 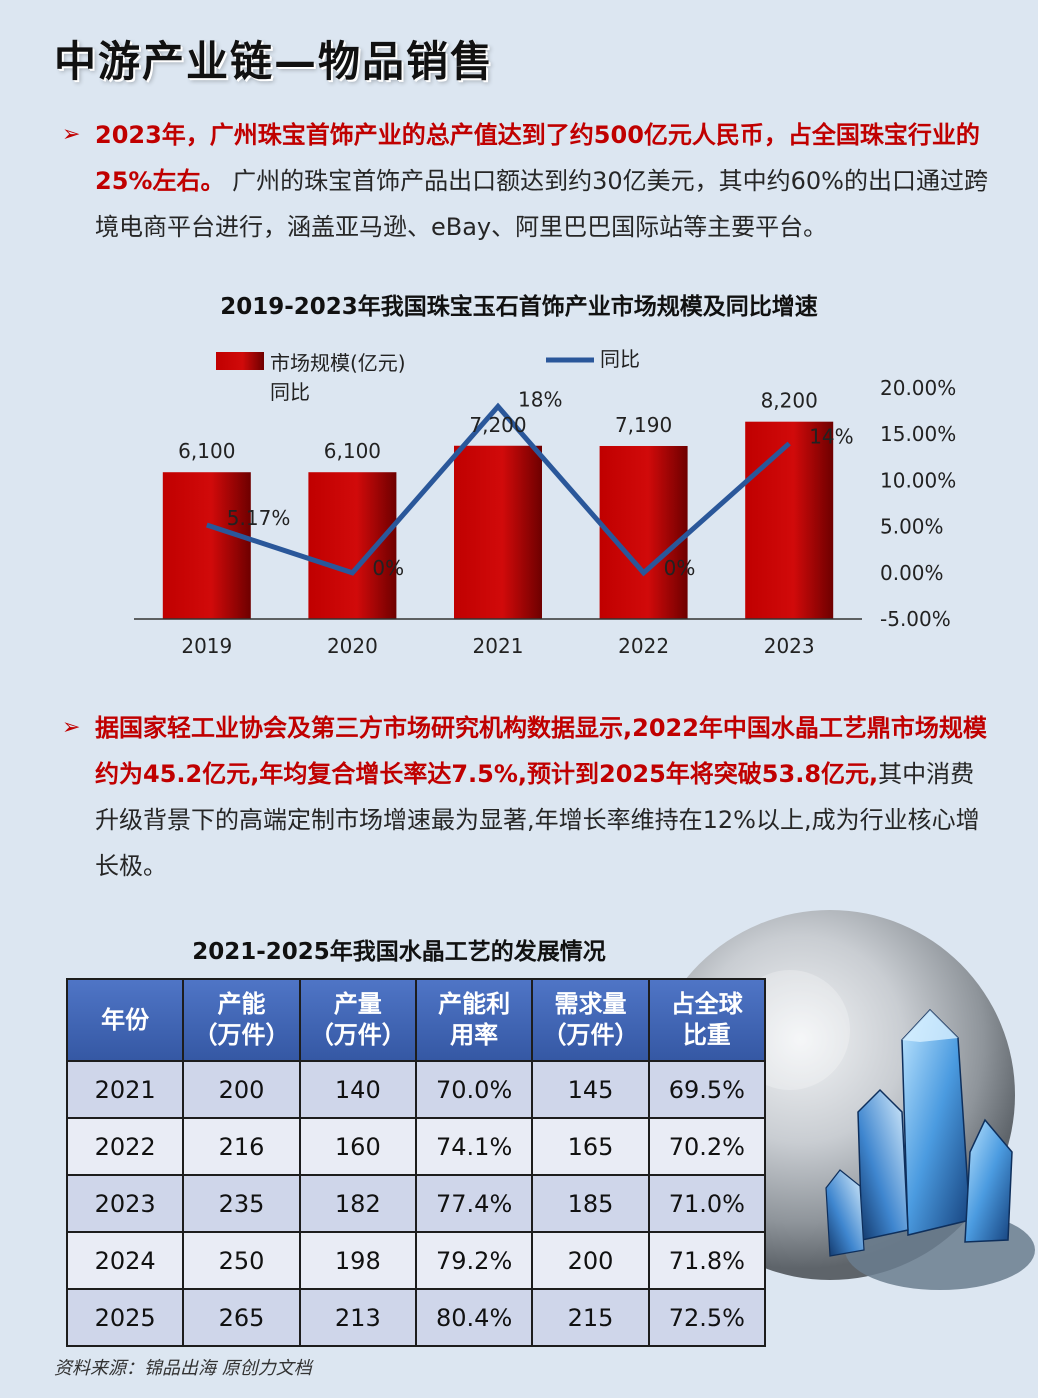 I want to click on table-cell: 72.5%, so click(x=707, y=1317).